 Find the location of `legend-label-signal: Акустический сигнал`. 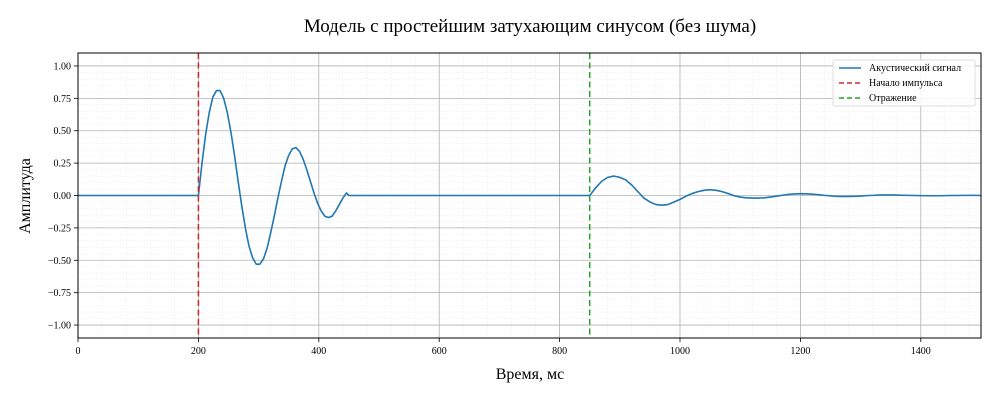

legend-label-signal: Акустический сигнал is located at coordinates (915, 68).